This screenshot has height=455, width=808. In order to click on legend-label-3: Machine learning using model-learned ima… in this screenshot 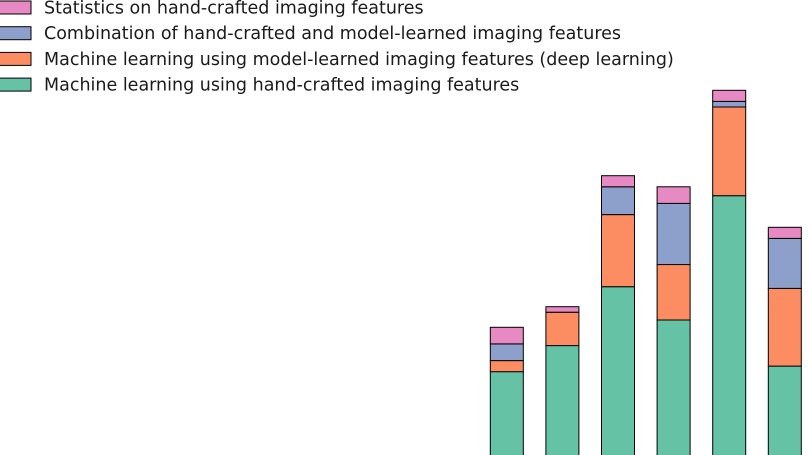, I will do `click(359, 60)`.